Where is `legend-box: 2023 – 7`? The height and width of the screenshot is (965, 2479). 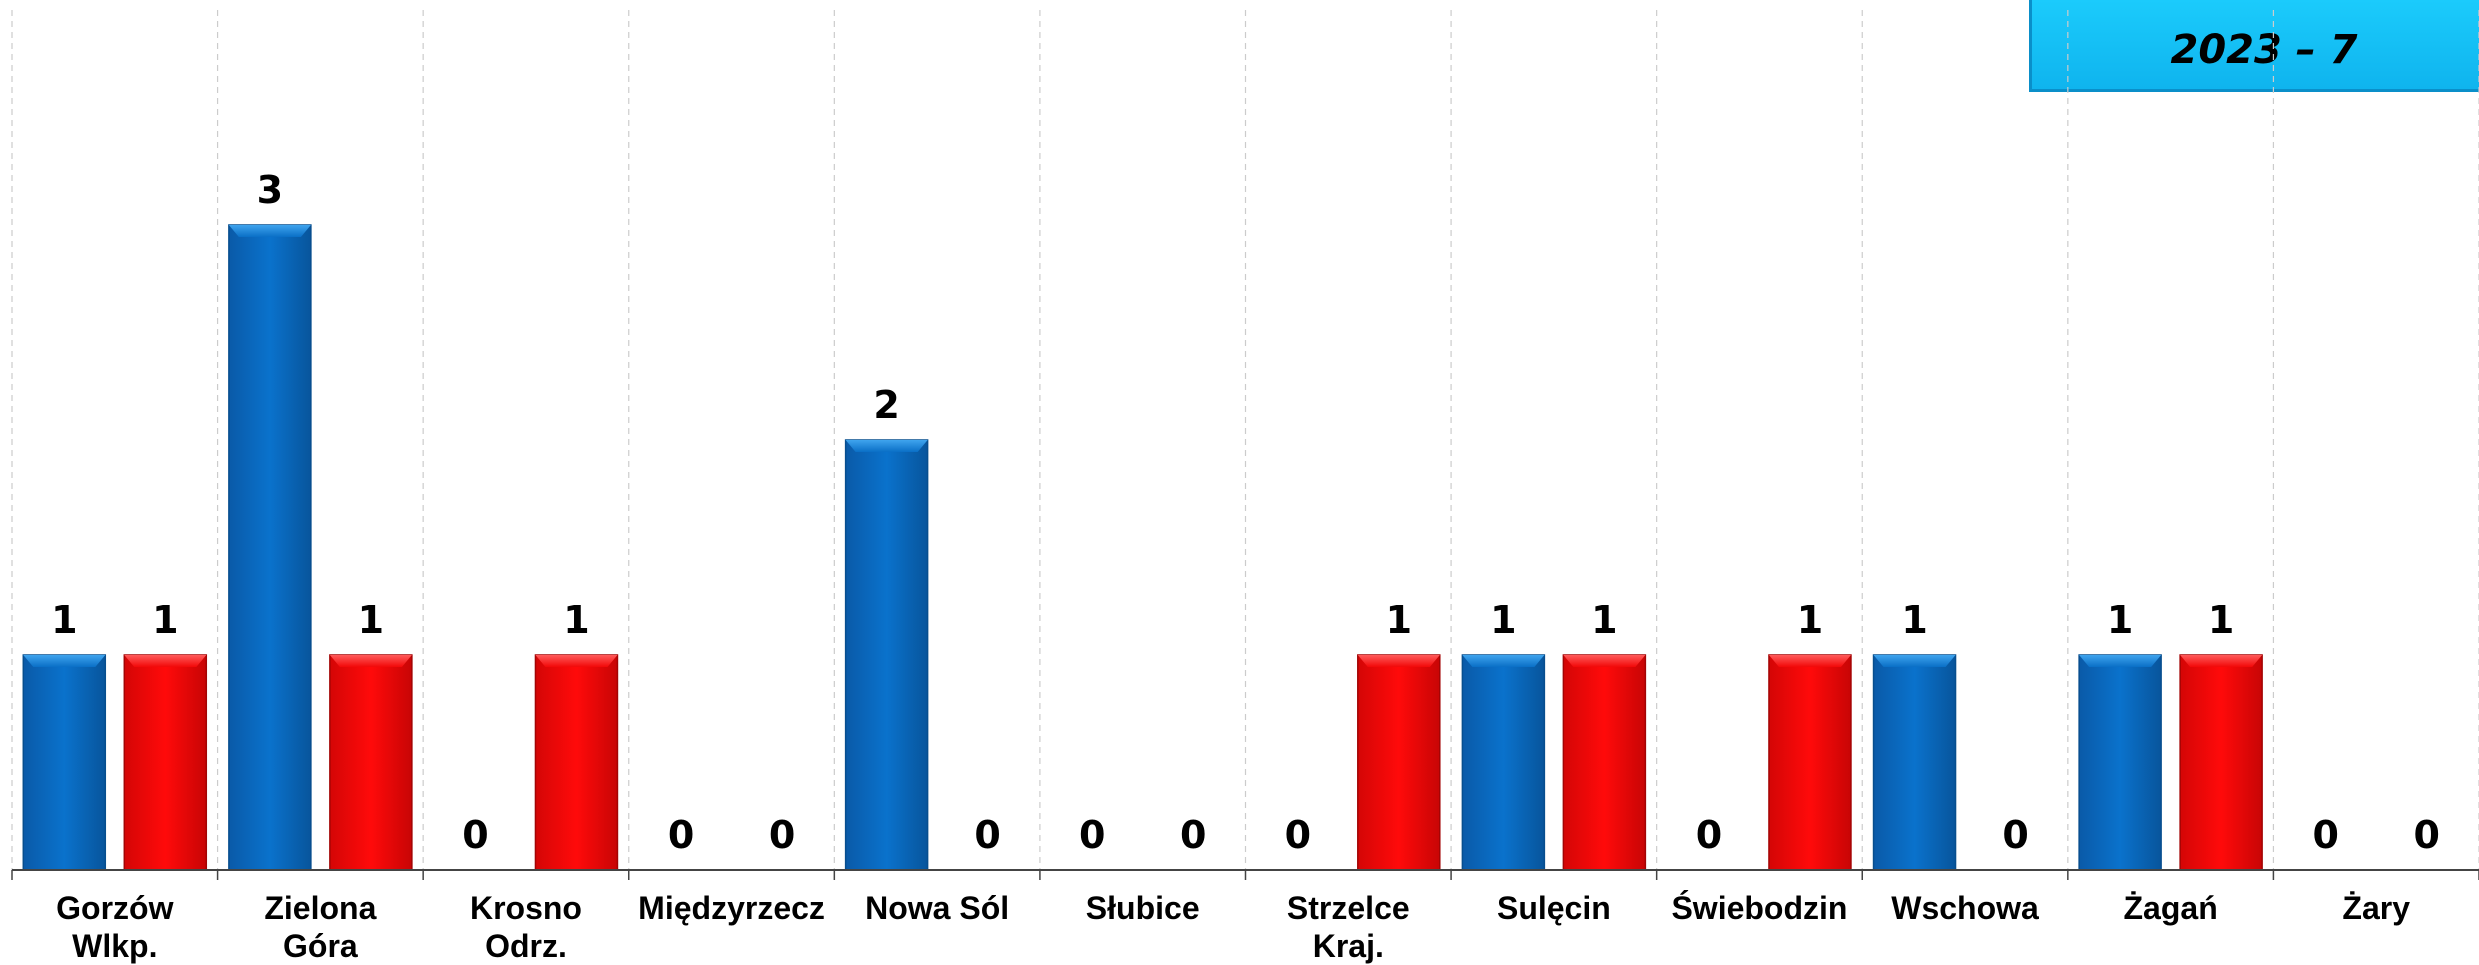 legend-box: 2023 – 7 is located at coordinates (2254, 46).